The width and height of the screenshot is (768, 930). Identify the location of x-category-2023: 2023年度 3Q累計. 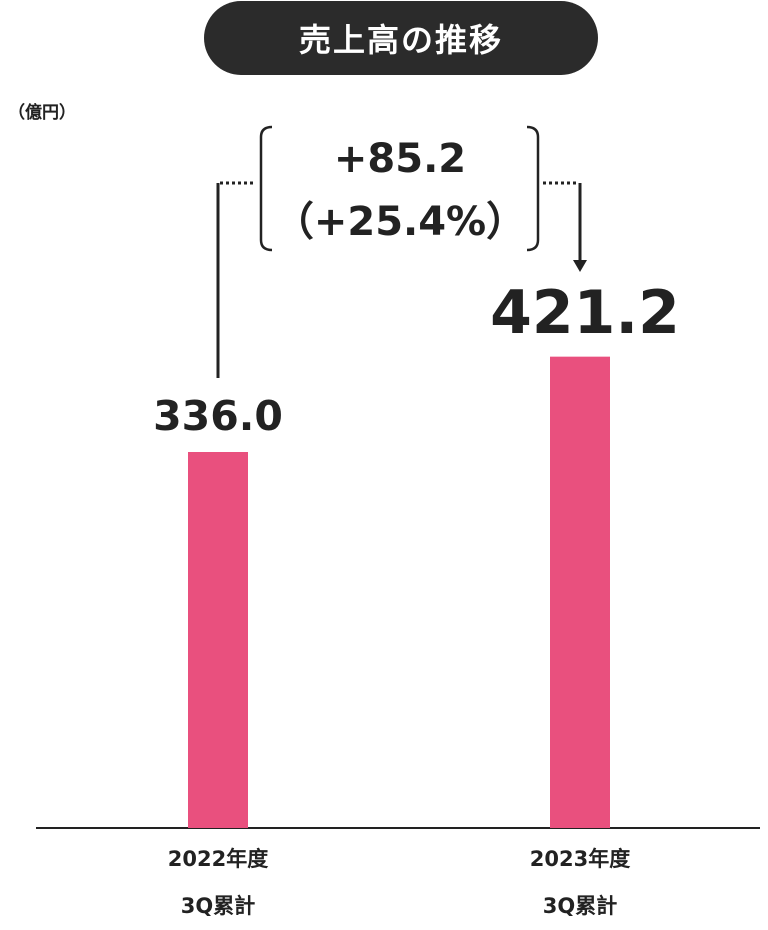
(580, 883).